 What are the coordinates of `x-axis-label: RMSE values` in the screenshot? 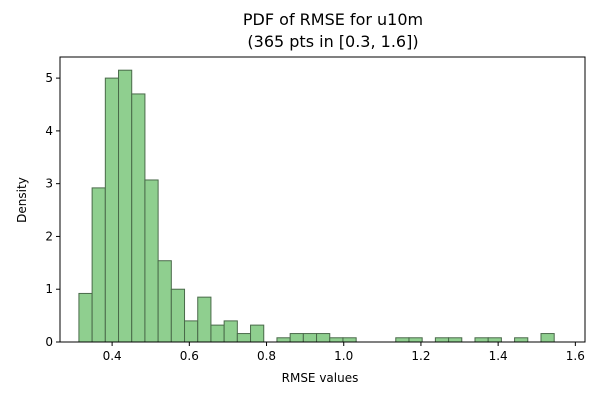 It's located at (320, 378).